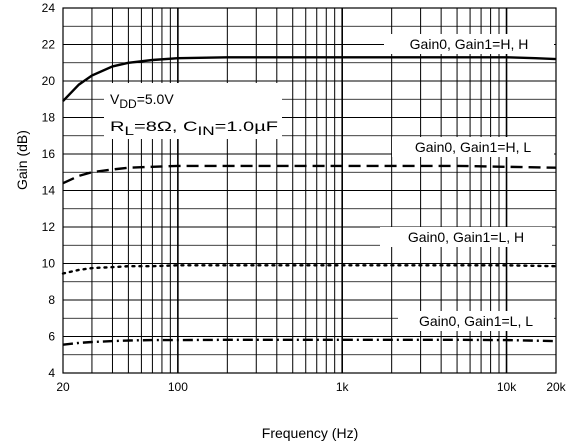 The width and height of the screenshot is (575, 445). I want to click on rl-main: R, so click(117, 126).